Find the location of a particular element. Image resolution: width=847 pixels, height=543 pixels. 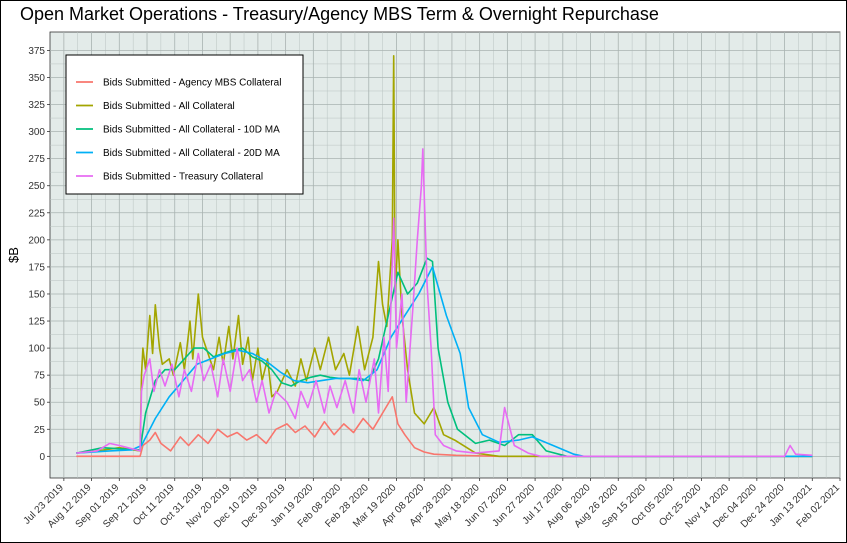

y-tick-label: 150 is located at coordinates (36, 294).